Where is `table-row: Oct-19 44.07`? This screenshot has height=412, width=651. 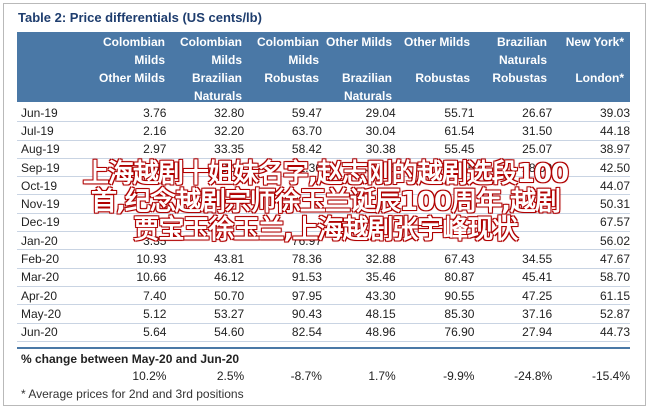 table-row: Oct-19 44.07 is located at coordinates (323, 186).